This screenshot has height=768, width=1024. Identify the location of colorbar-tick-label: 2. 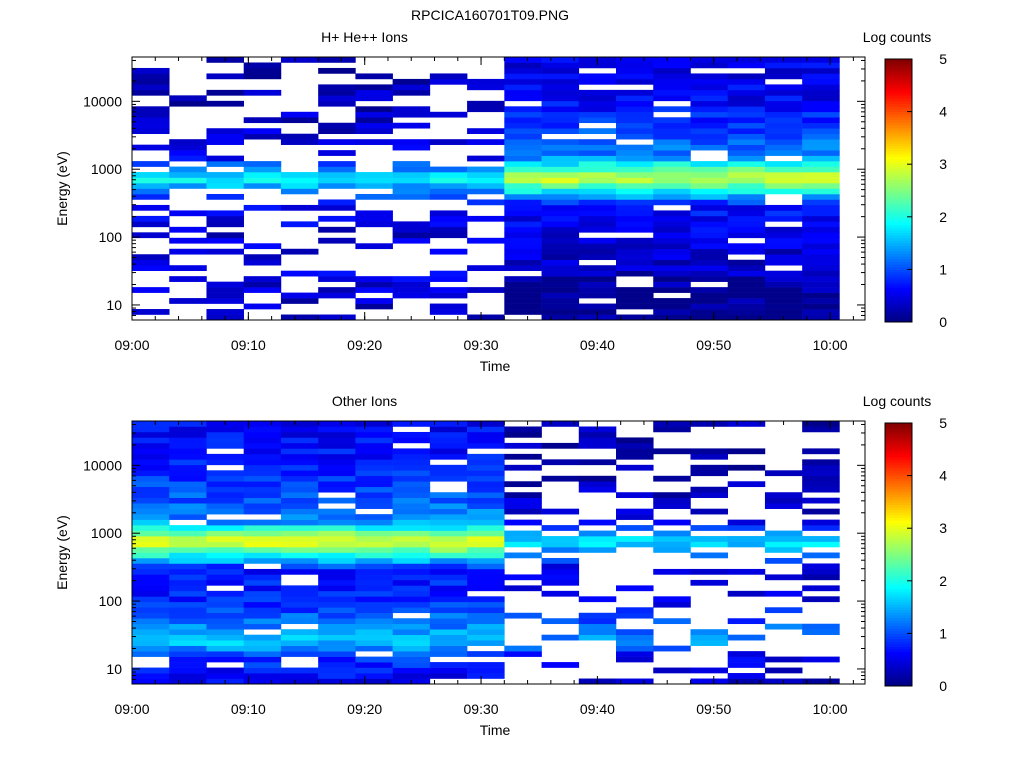
(943, 581).